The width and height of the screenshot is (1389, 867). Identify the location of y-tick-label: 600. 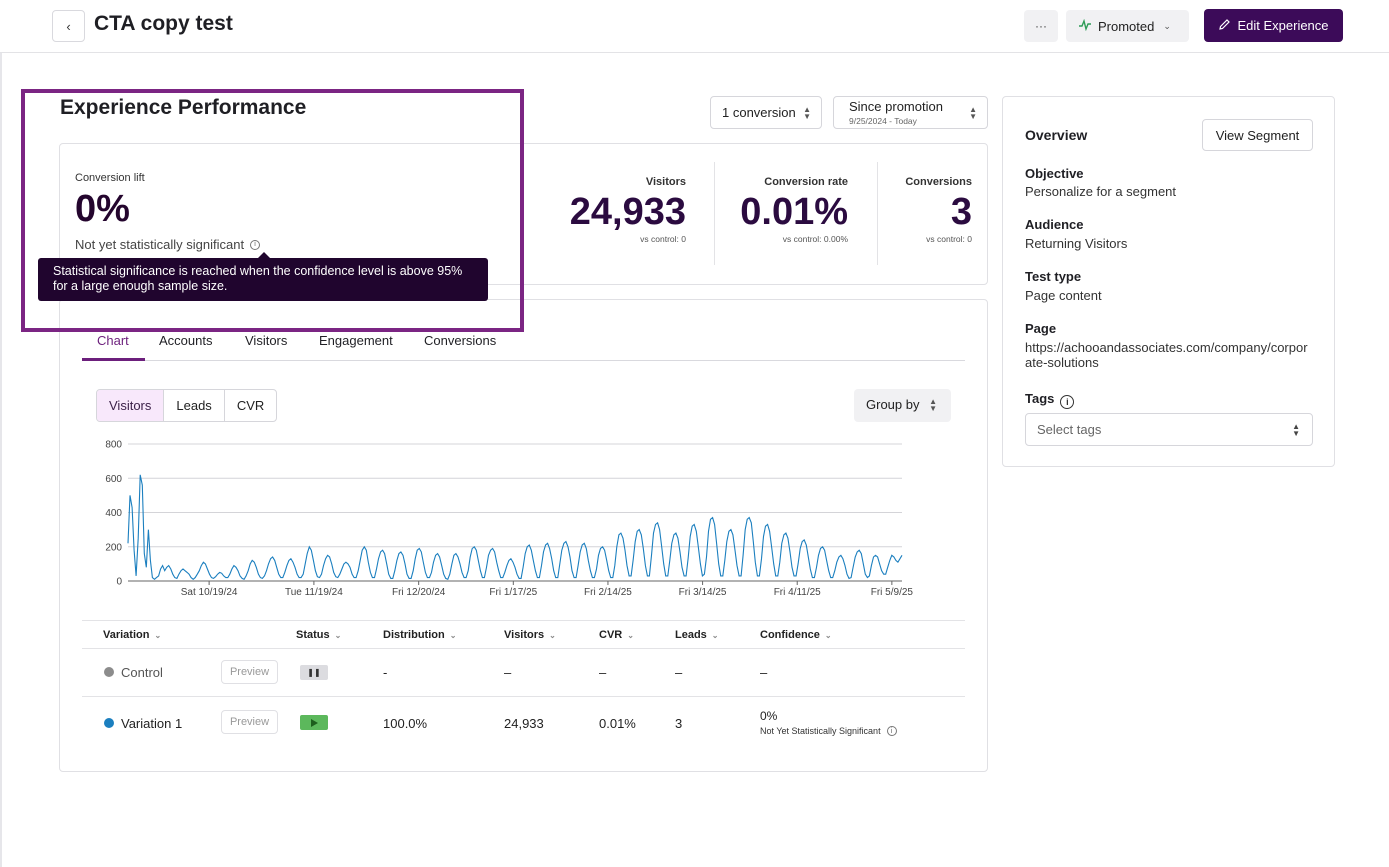
(113, 479).